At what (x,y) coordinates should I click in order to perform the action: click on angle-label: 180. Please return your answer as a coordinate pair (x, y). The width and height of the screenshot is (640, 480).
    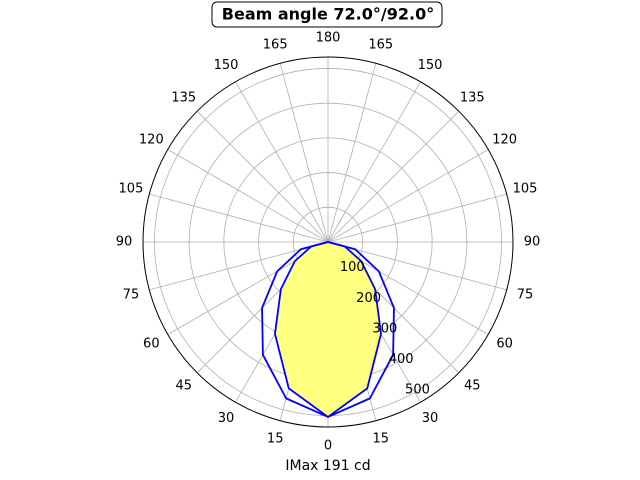
    Looking at the image, I should click on (328, 38).